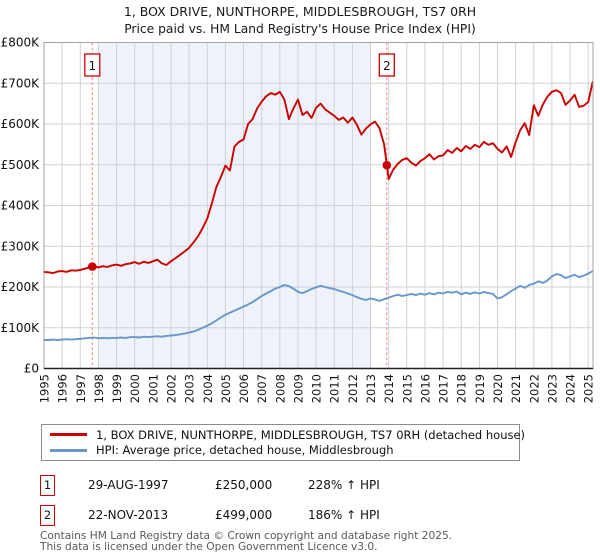 This screenshot has height=560, width=600. What do you see at coordinates (262, 388) in the screenshot?
I see `x-axis-tick-label: 2007` at bounding box center [262, 388].